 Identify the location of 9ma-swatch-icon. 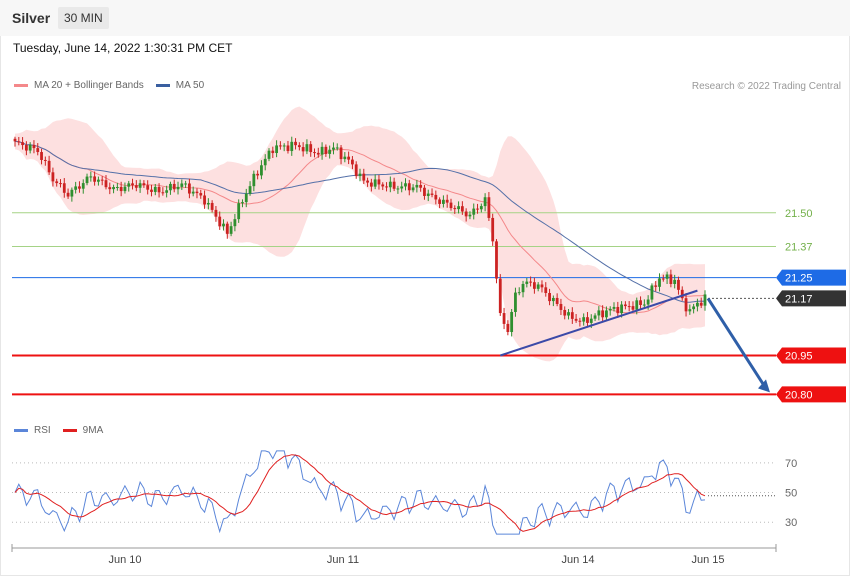
(69, 430).